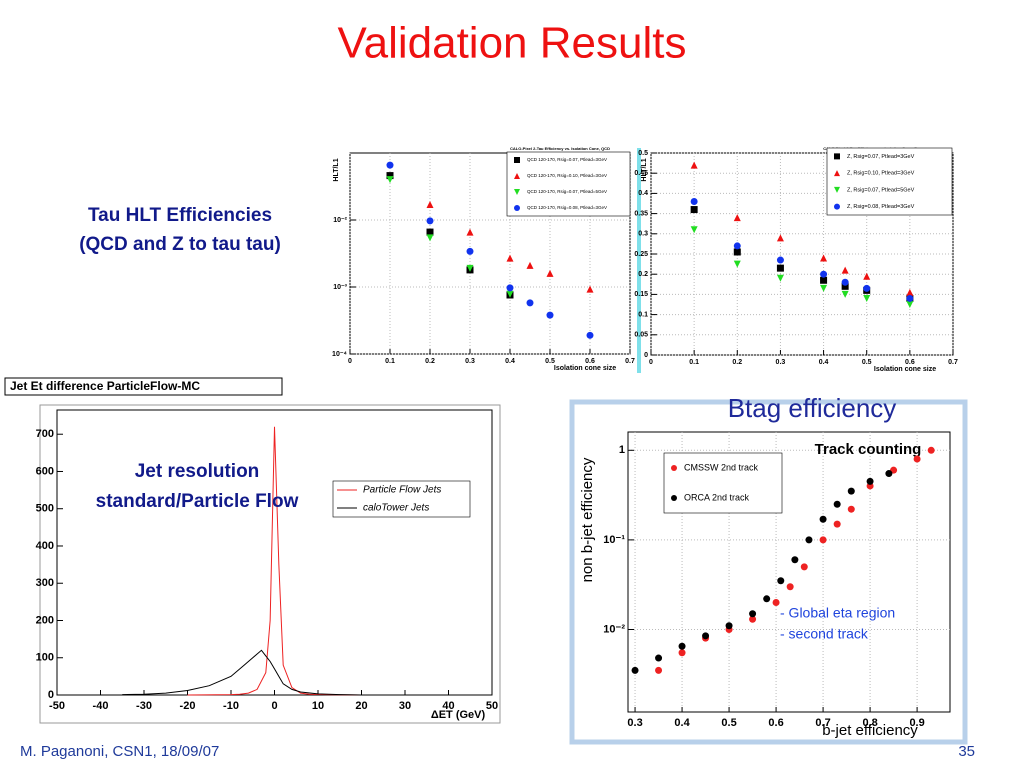 This screenshot has width=1024, height=768. What do you see at coordinates (402, 490) in the screenshot?
I see `legend-label: Particle Flow Jets` at bounding box center [402, 490].